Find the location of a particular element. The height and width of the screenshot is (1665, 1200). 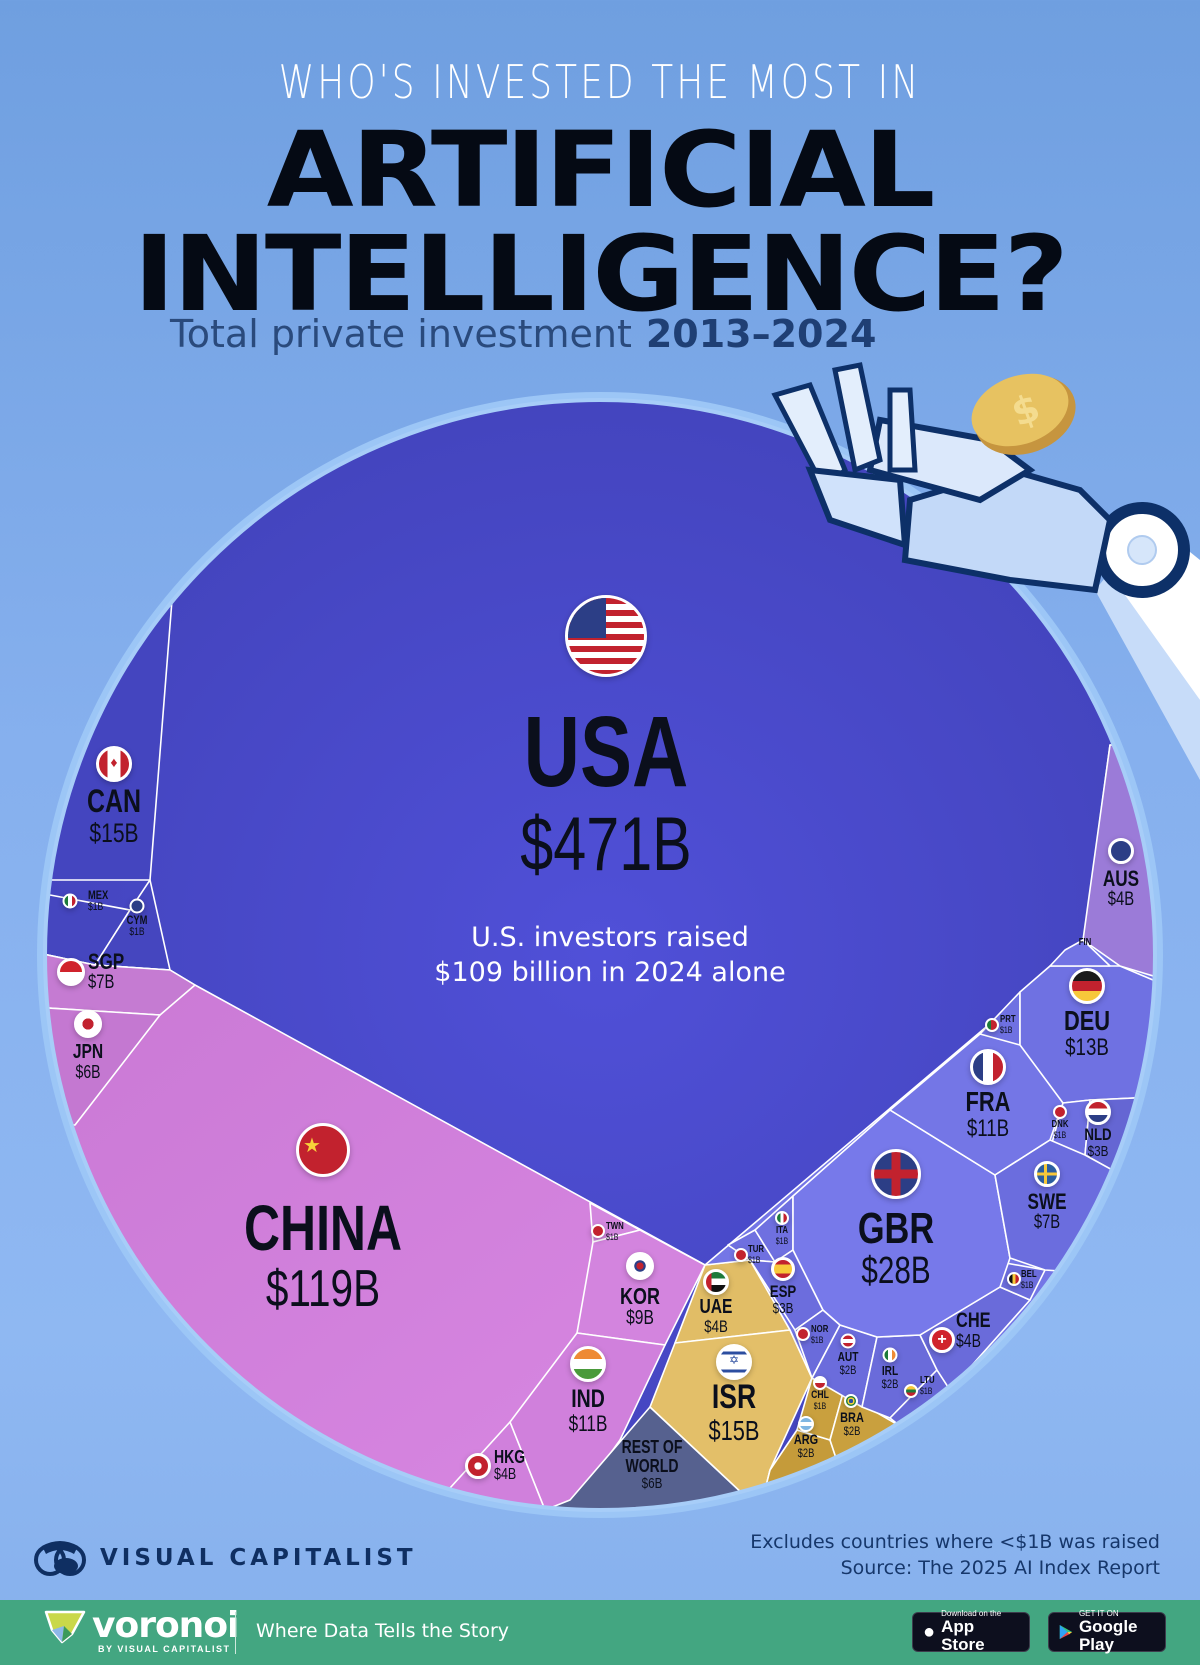

country-code: TWN is located at coordinates (615, 1226).